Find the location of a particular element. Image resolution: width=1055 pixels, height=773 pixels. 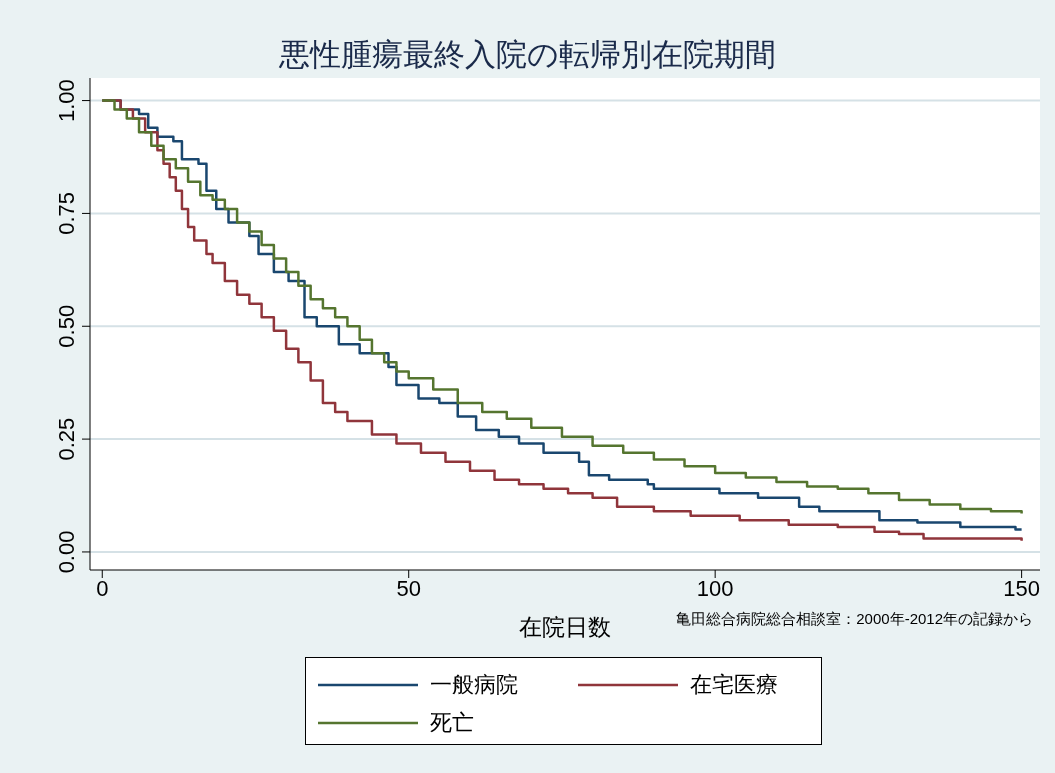

legend-label: 在宅医療 is located at coordinates (734, 685).